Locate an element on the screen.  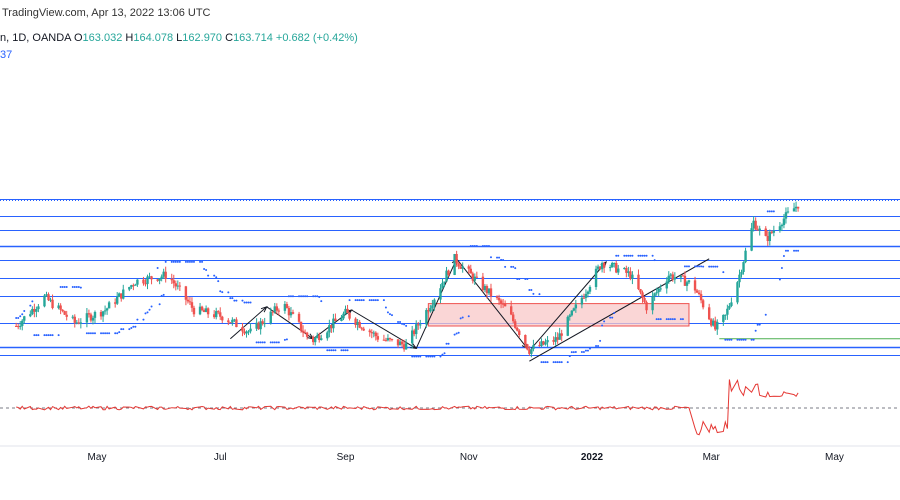
zigzag-arrow-line is located at coordinates (436, 303).